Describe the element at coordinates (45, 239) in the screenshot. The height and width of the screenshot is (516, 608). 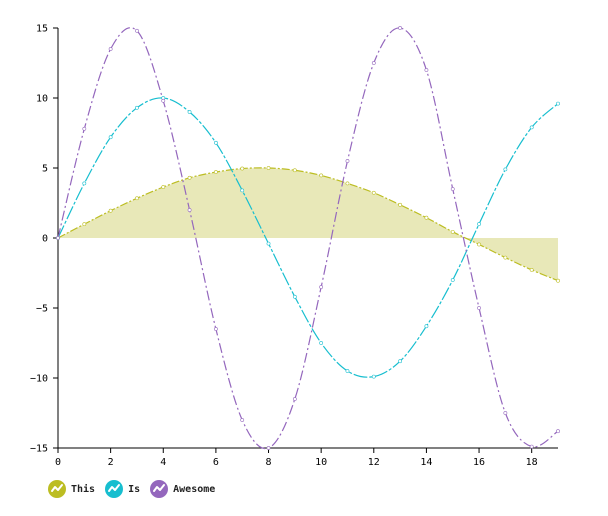
I see `y-tick-label: 0` at that location.